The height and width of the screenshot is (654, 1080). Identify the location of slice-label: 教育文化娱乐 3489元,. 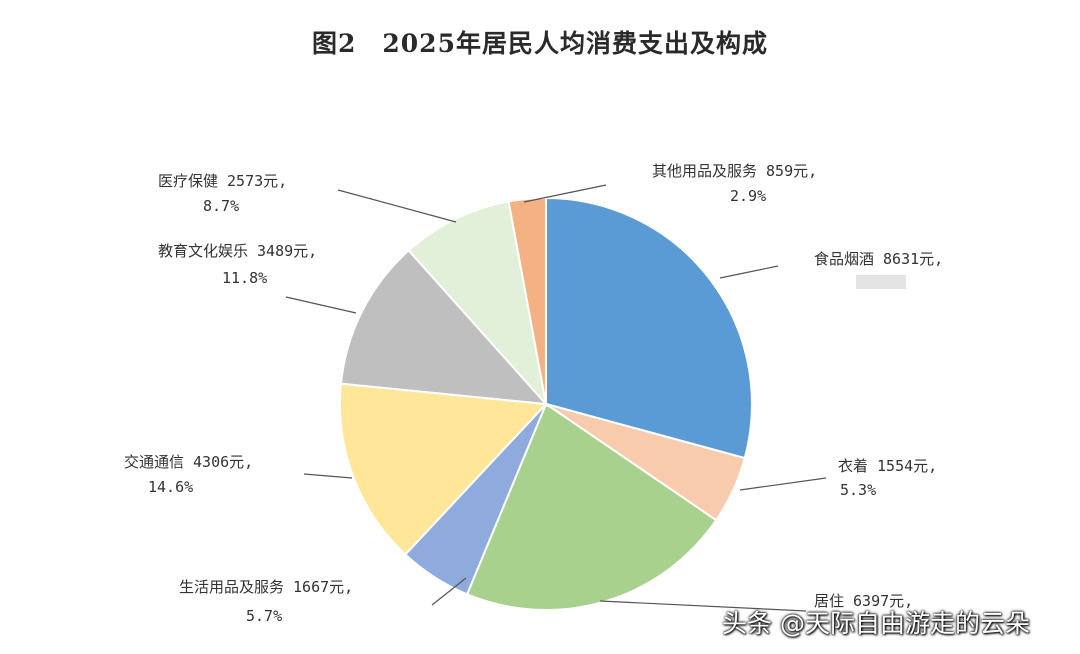
(237, 251).